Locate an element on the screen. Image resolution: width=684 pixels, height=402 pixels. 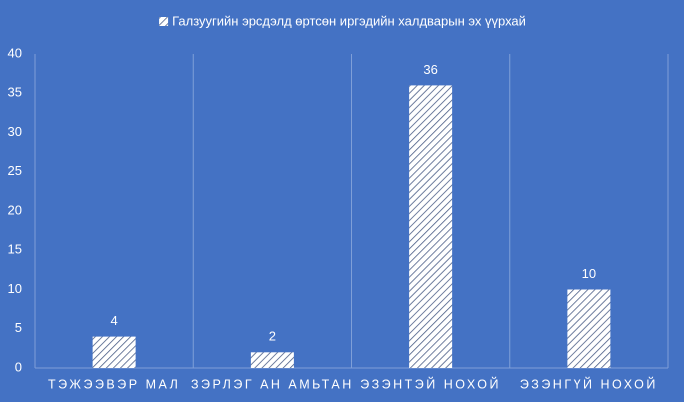
y-tick-label: 40 is located at coordinates (15, 52).